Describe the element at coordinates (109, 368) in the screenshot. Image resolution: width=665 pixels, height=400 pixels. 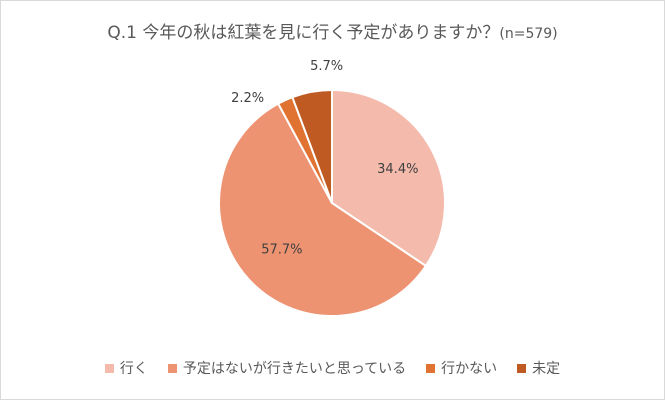
I see `legend-swatch-iku` at that location.